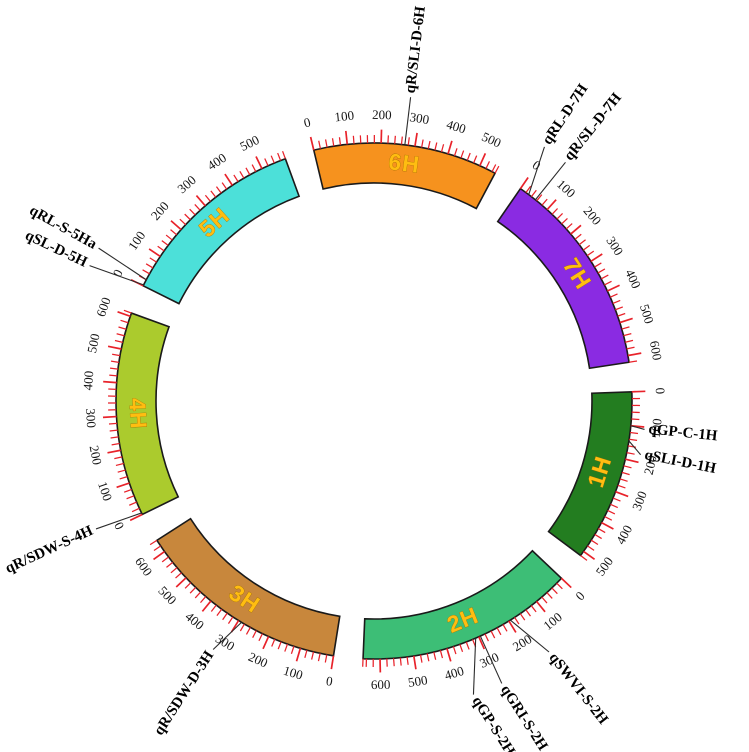  I want to click on tick-label-7H-500: 500, so click(647, 313).